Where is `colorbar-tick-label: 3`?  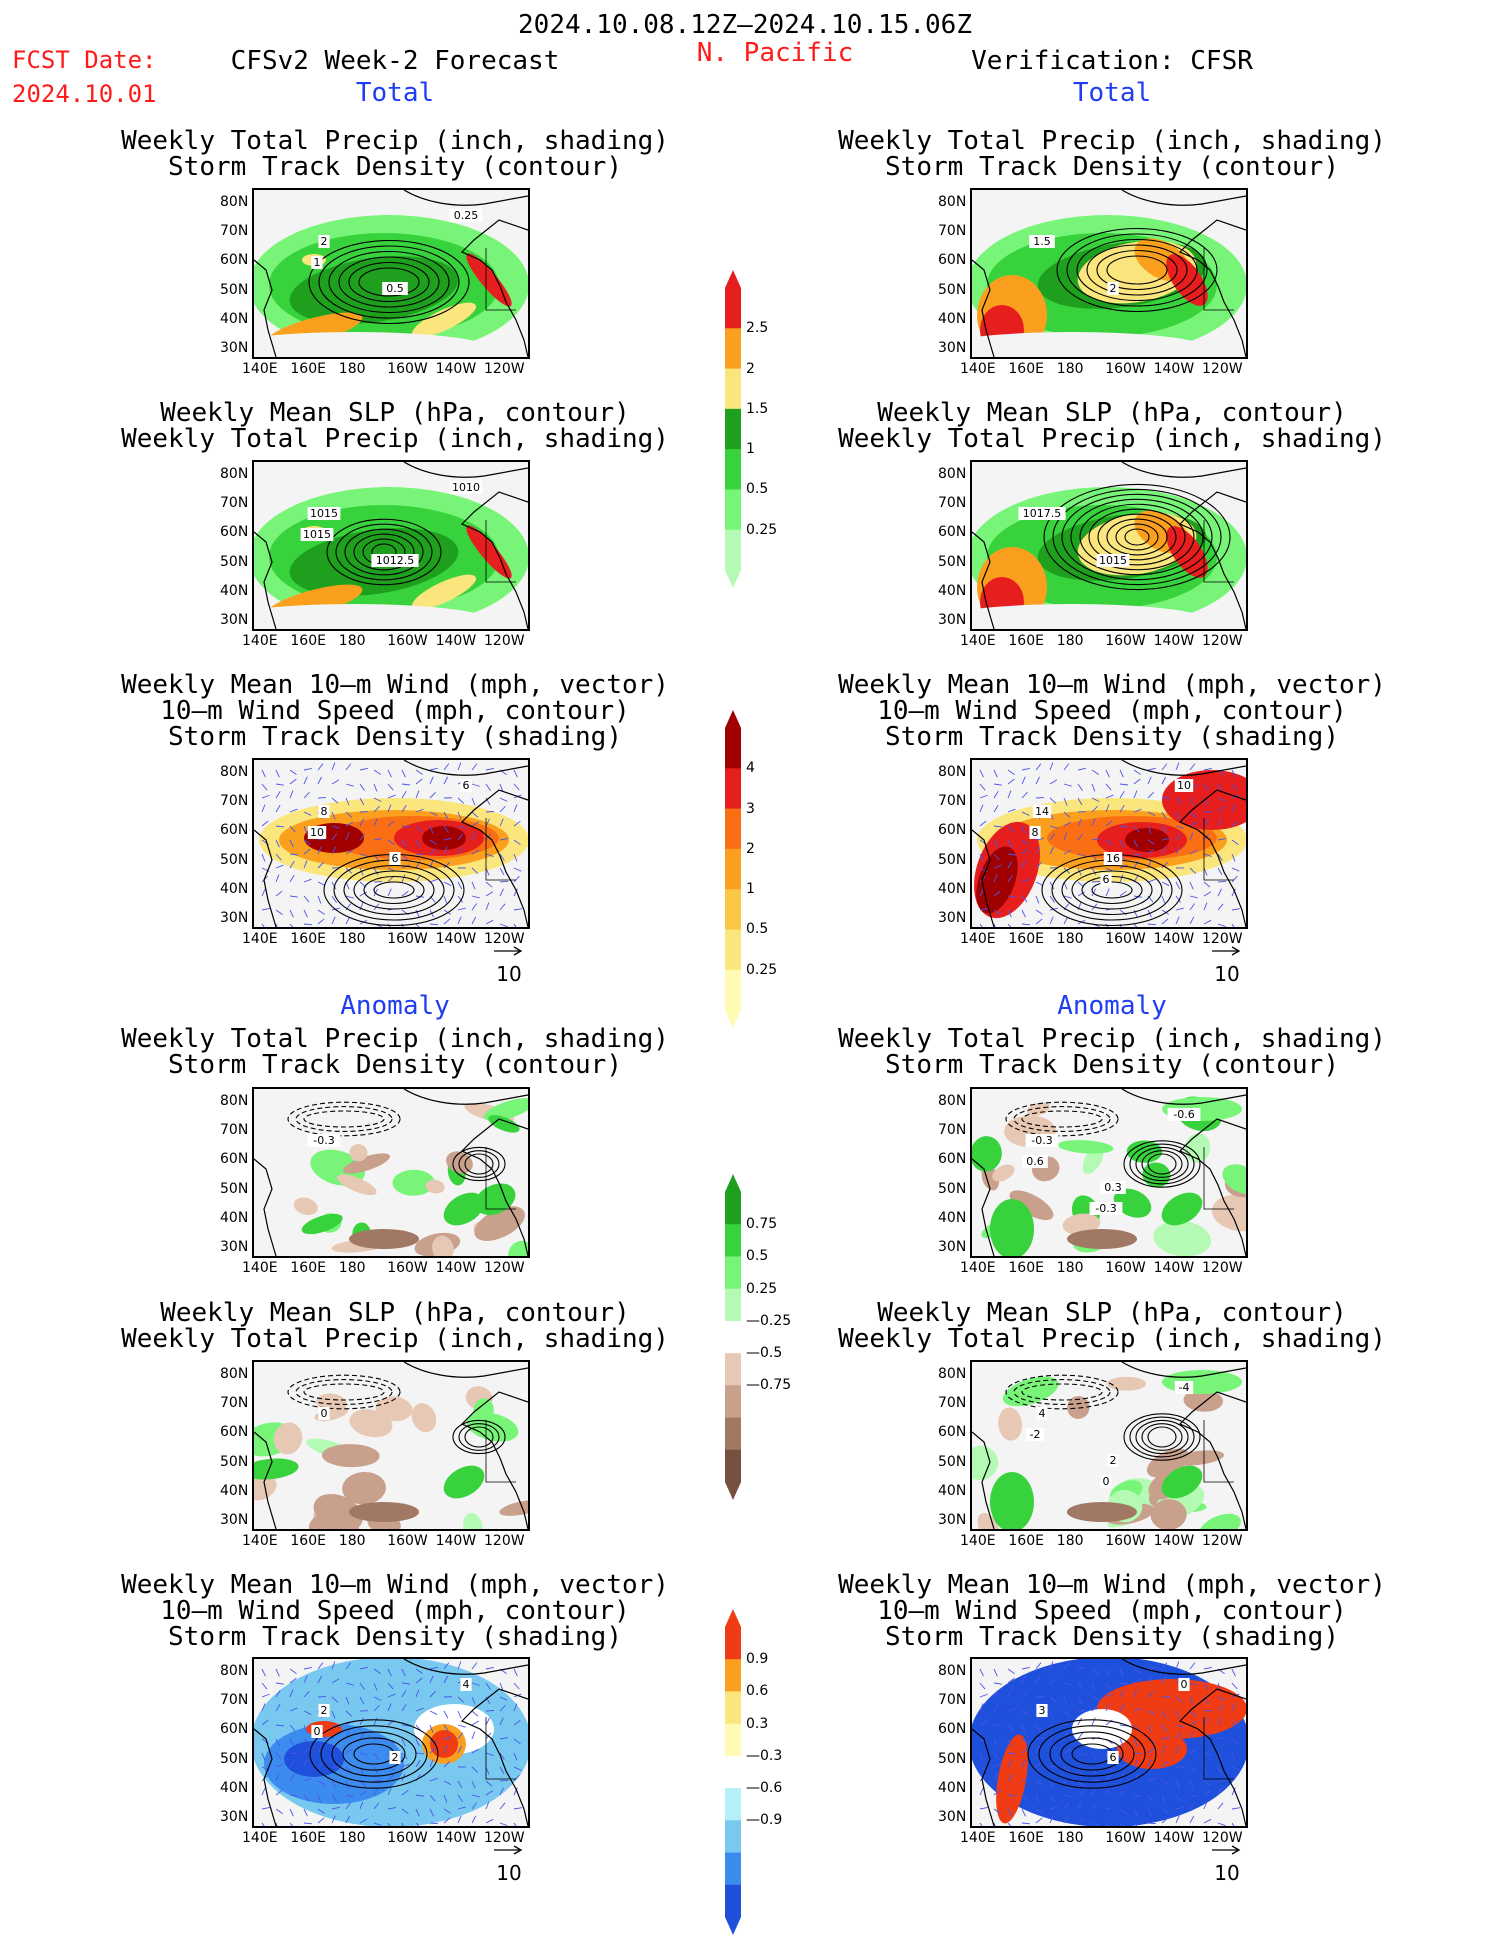
colorbar-tick-label: 3 is located at coordinates (750, 809).